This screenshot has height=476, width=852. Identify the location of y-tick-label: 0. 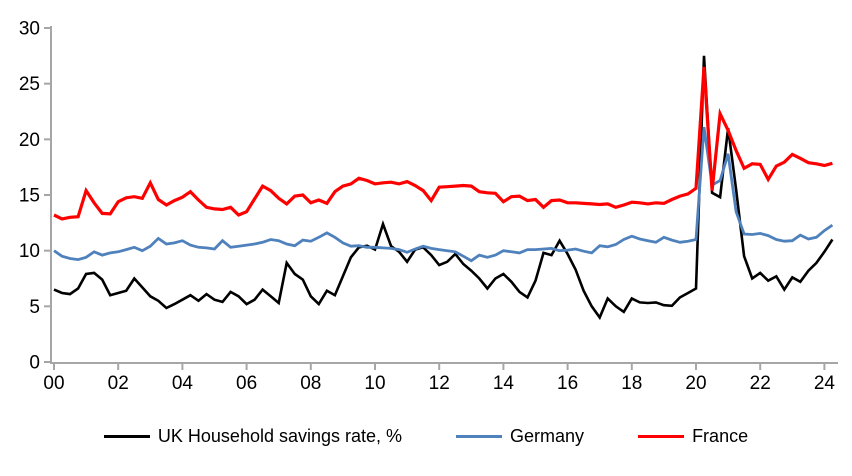
(34, 363).